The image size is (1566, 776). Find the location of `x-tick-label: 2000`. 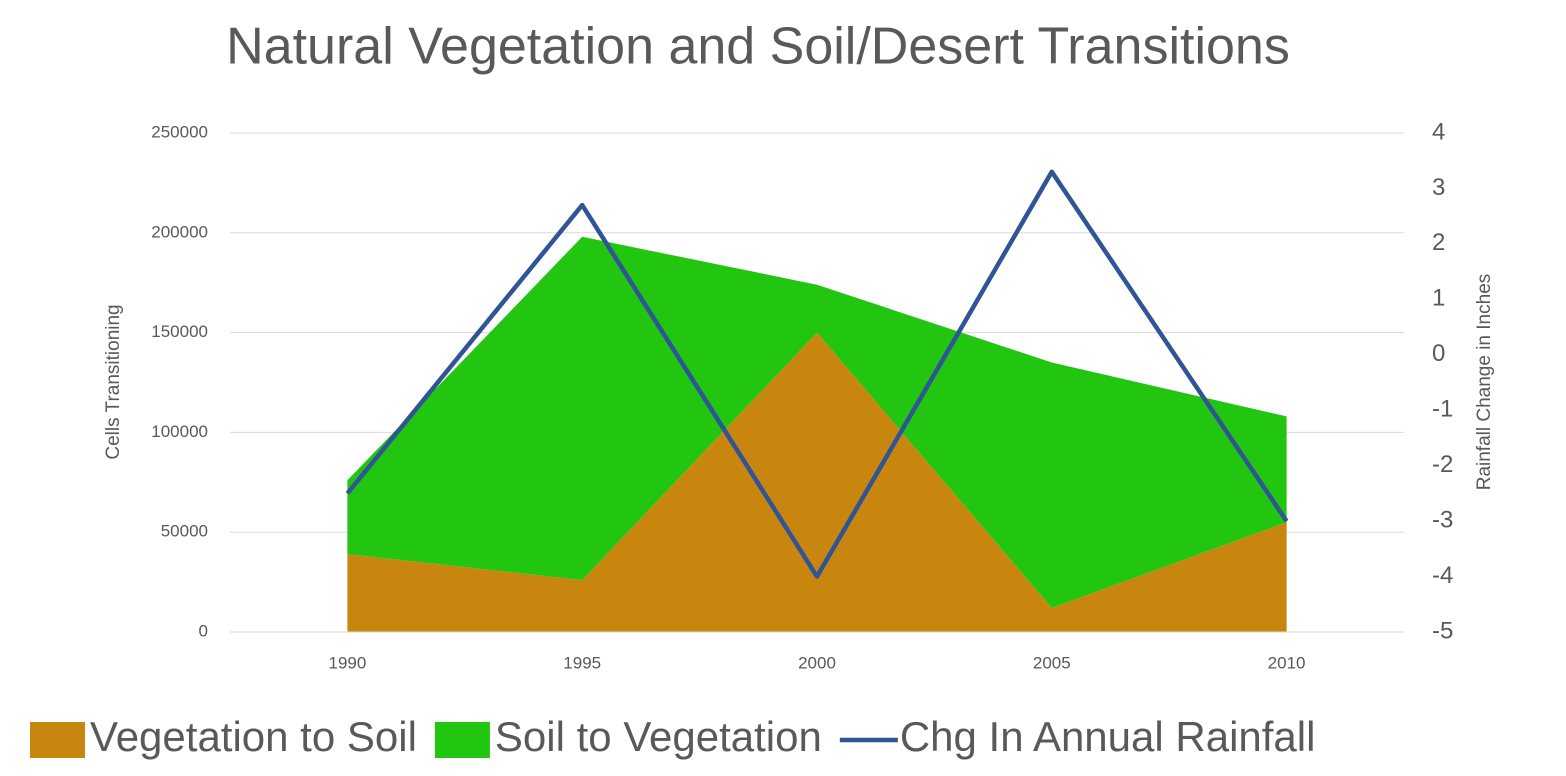

x-tick-label: 2000 is located at coordinates (817, 662).